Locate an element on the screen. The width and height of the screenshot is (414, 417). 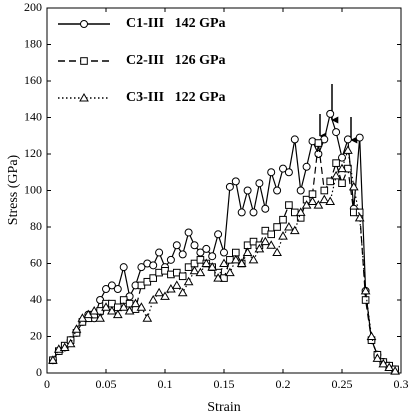
y-tick-label: 100 is located at coordinates (33, 189).